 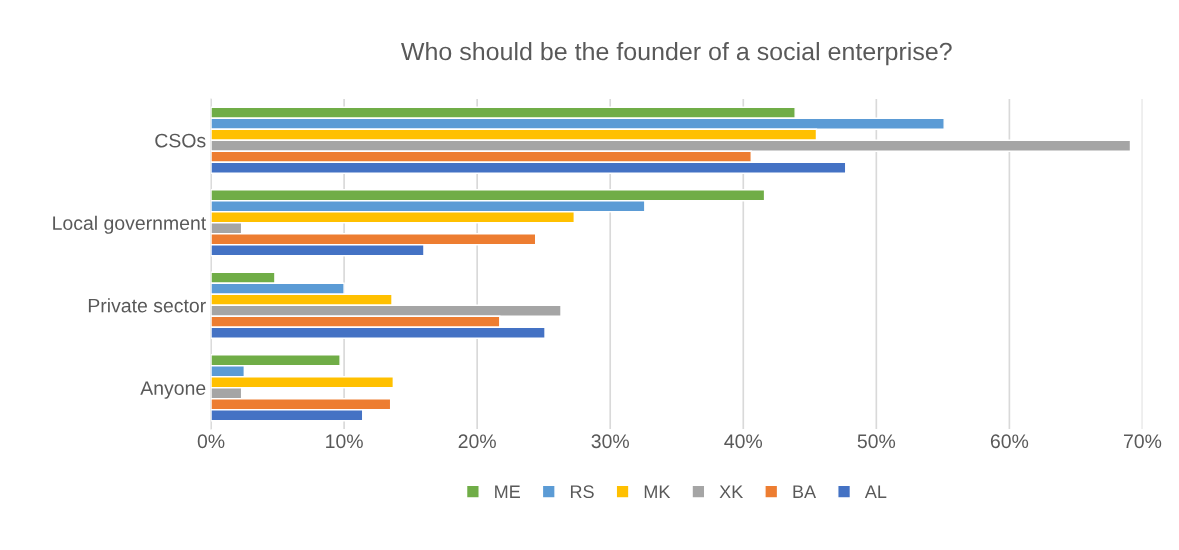 What do you see at coordinates (173, 390) in the screenshot?
I see `y-tick-label: Anyone` at bounding box center [173, 390].